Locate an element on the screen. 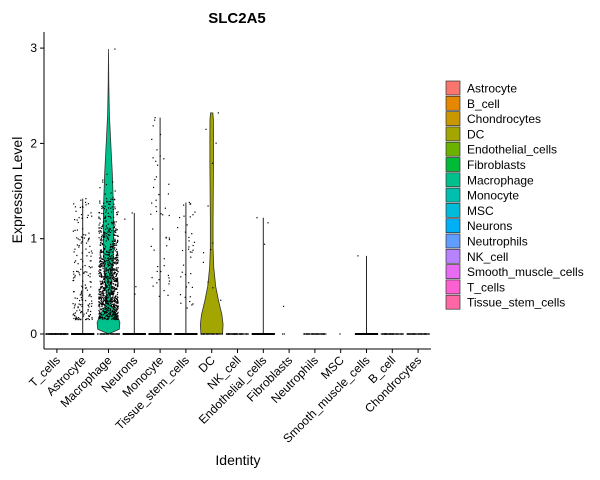  violin-dc is located at coordinates (211, 223).